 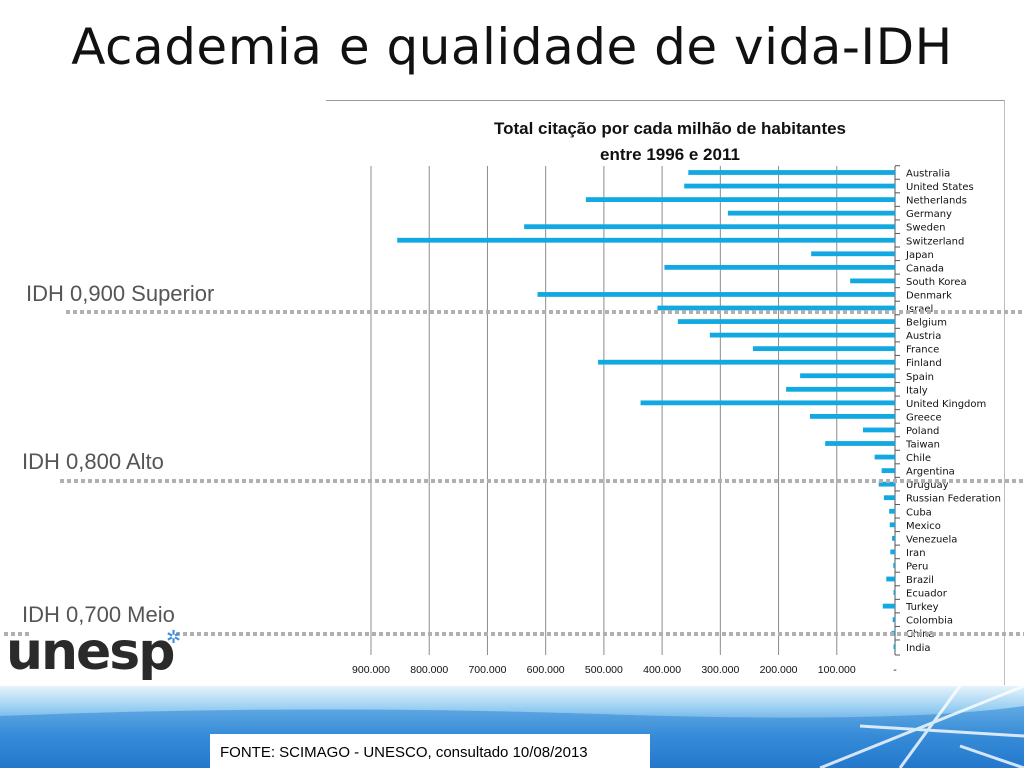 I want to click on category-label: Russian Federation, so click(x=953, y=499).